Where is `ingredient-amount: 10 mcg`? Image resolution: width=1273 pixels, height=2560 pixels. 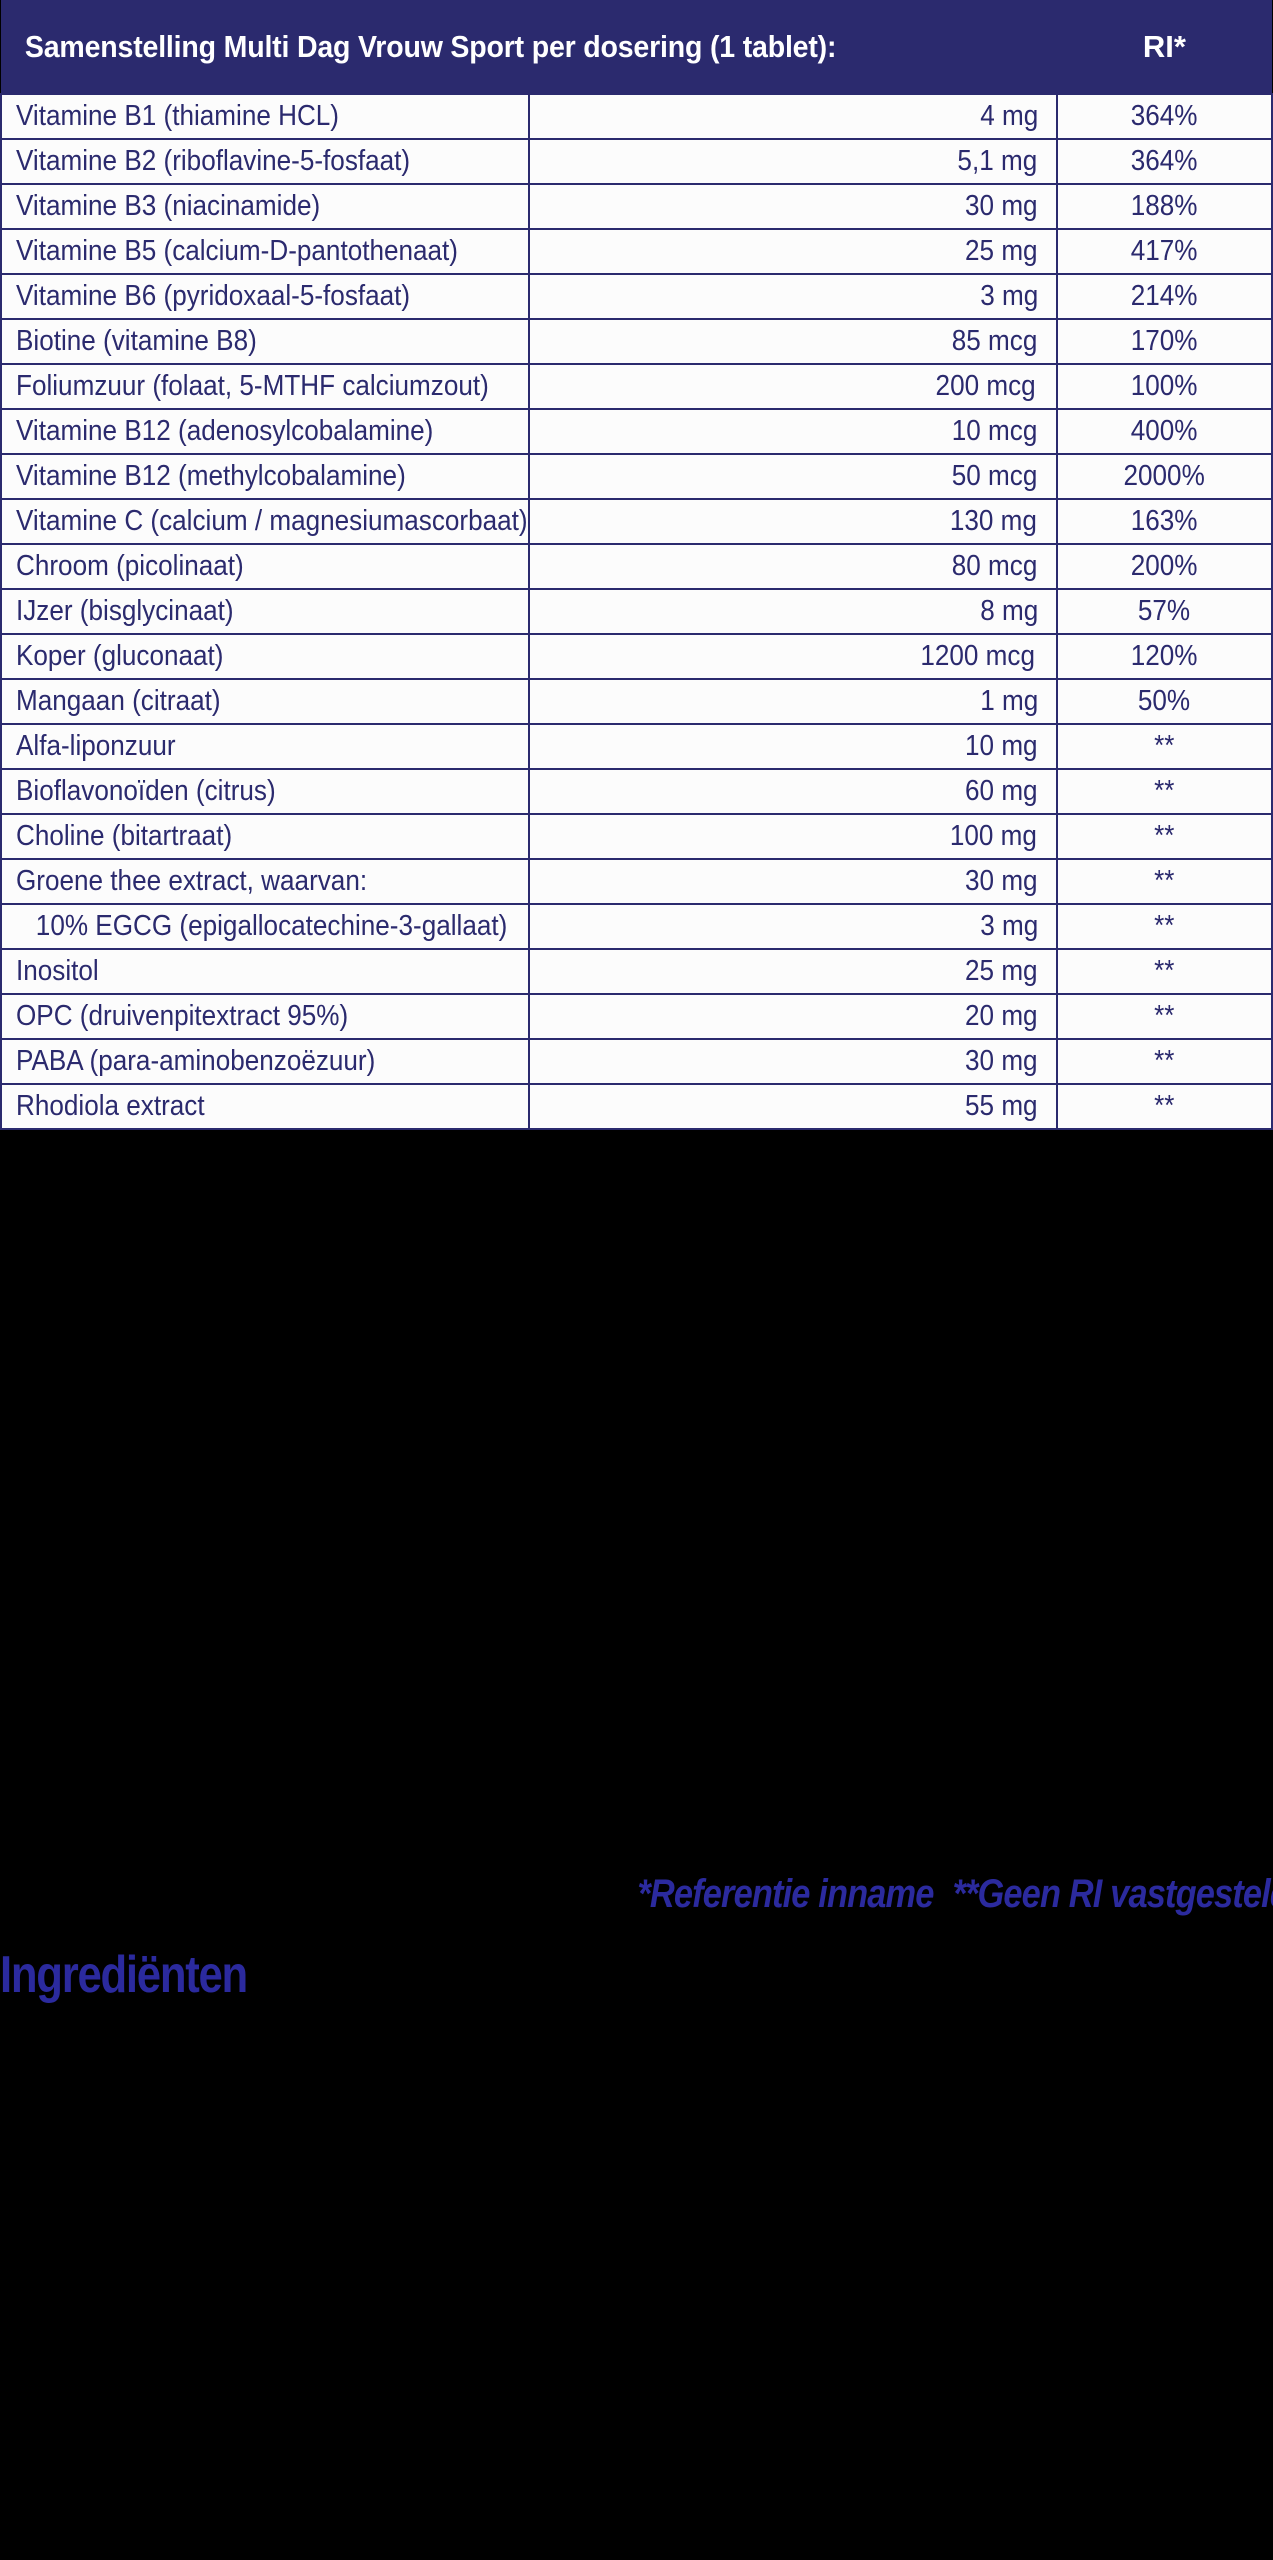
ingredient-amount: 10 mcg is located at coordinates (994, 431).